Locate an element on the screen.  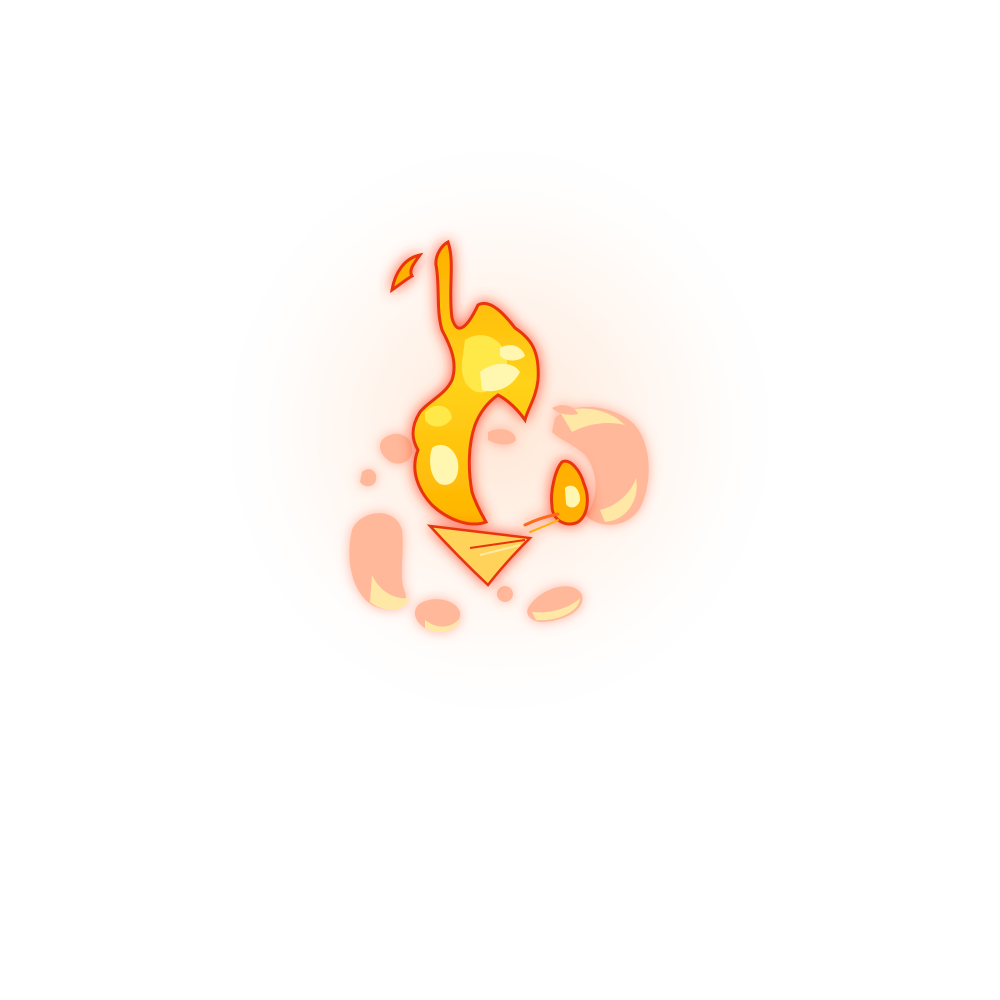
smoke-puff-bottom-left is located at coordinates (437, 616).